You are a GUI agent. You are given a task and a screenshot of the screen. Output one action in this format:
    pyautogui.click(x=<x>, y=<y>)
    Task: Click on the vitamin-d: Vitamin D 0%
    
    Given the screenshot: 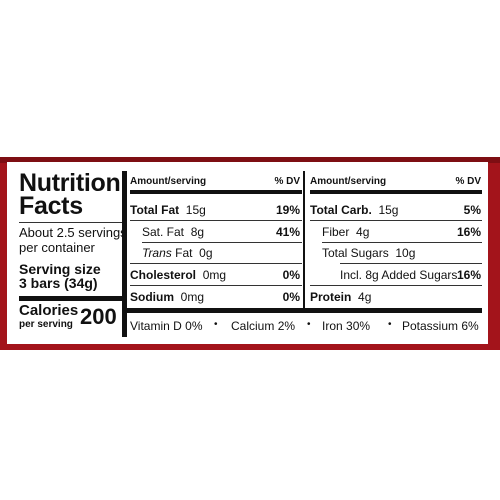 What is the action you would take?
    pyautogui.click(x=166, y=326)
    